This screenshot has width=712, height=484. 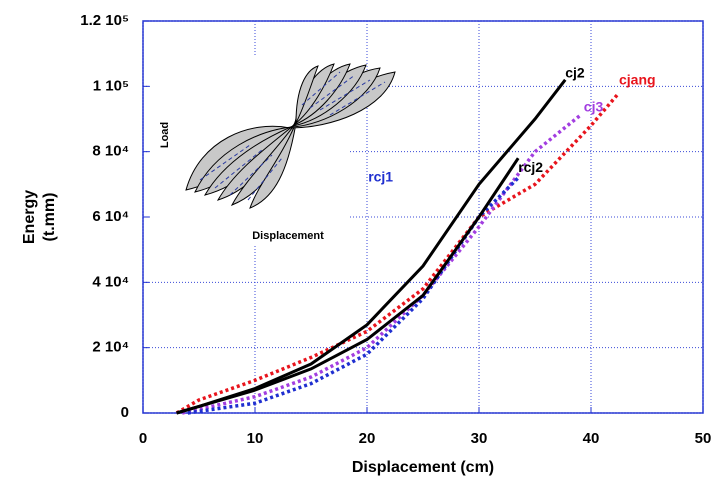 What do you see at coordinates (110, 281) in the screenshot?
I see `y-tick-label: 4 10⁴` at bounding box center [110, 281].